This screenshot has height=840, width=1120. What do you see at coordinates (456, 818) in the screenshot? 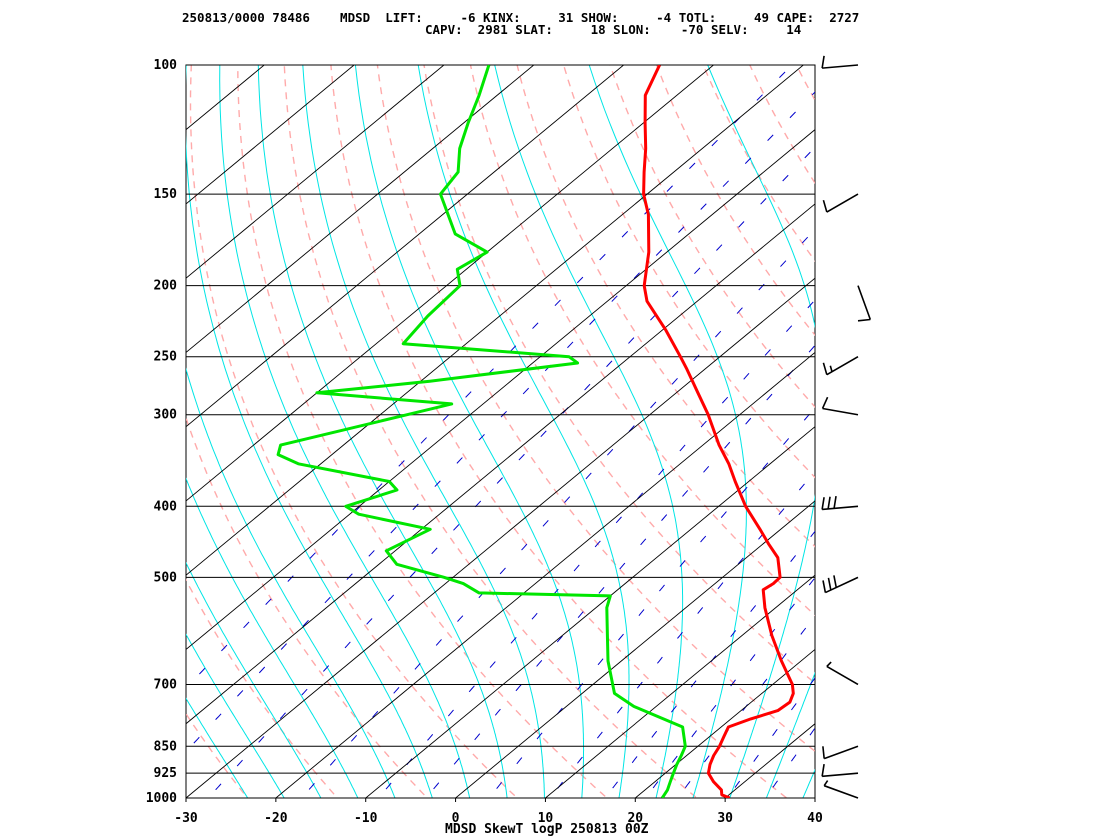
I see `temperature-tick-label: 0` at bounding box center [456, 818].